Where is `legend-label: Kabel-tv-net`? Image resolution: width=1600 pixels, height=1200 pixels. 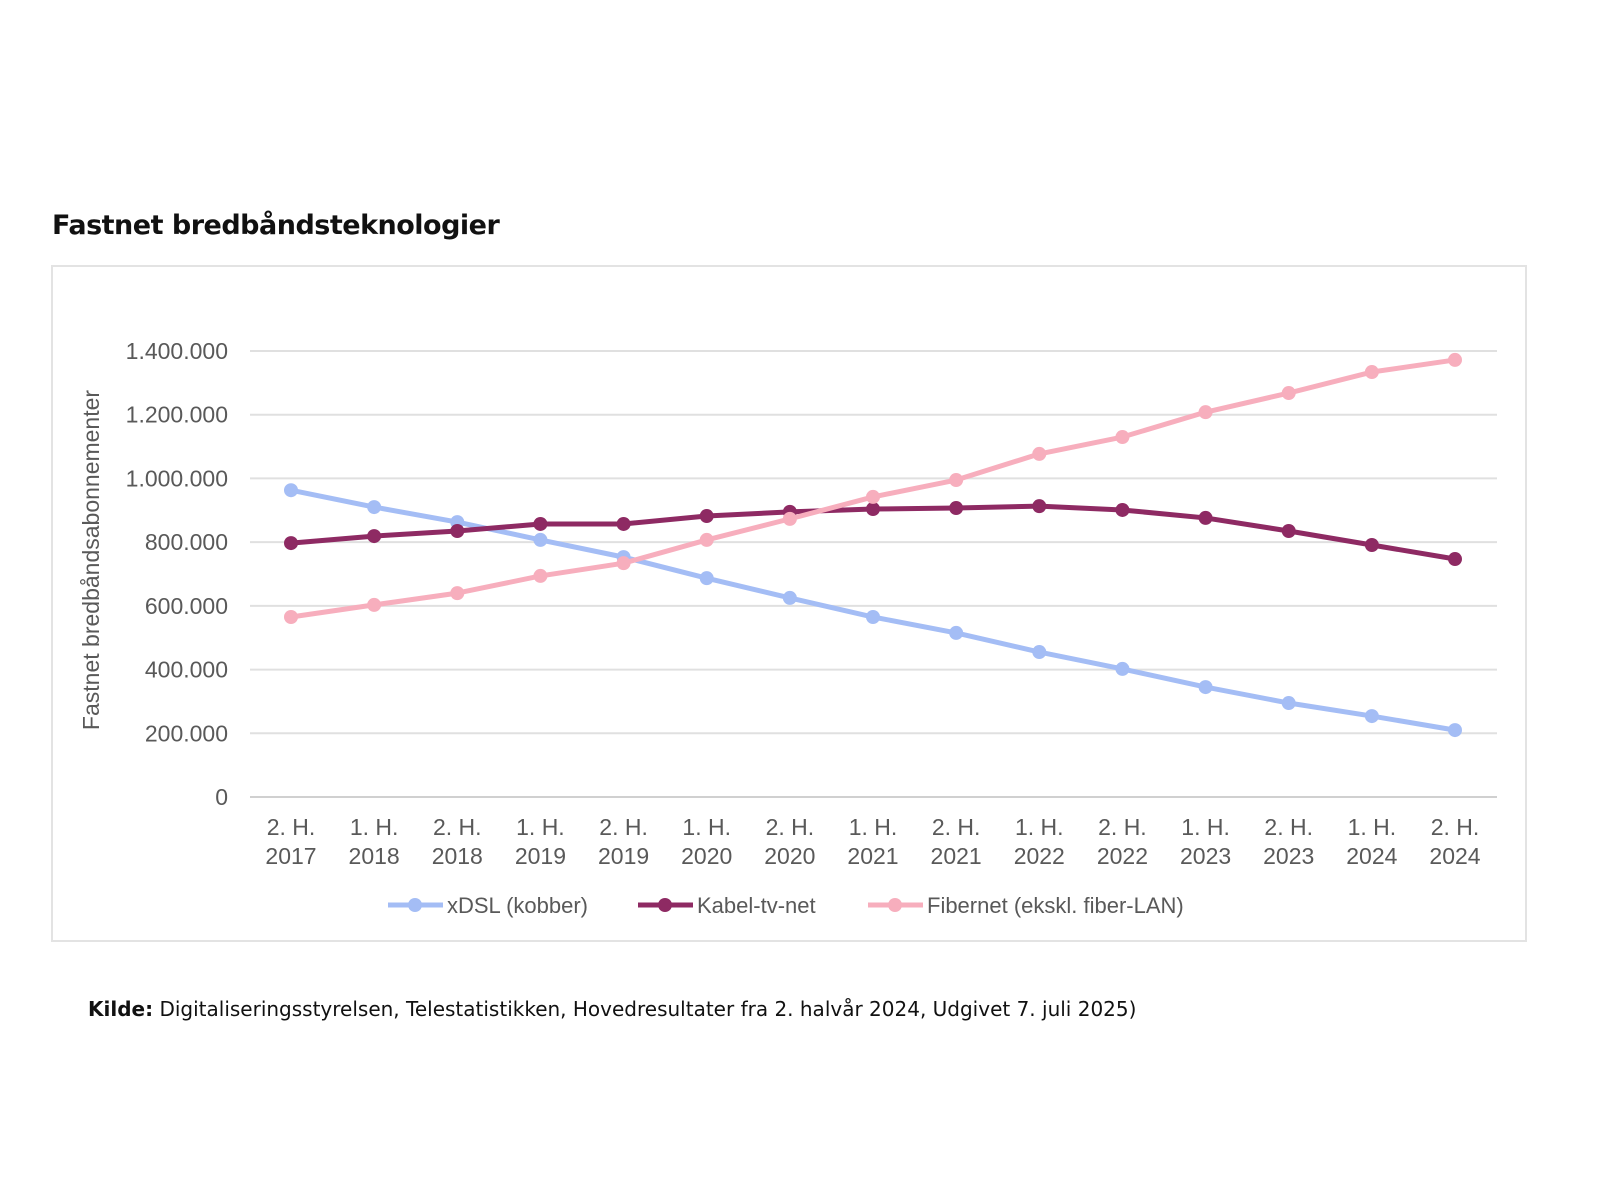
legend-label: Kabel-tv-net is located at coordinates (756, 905).